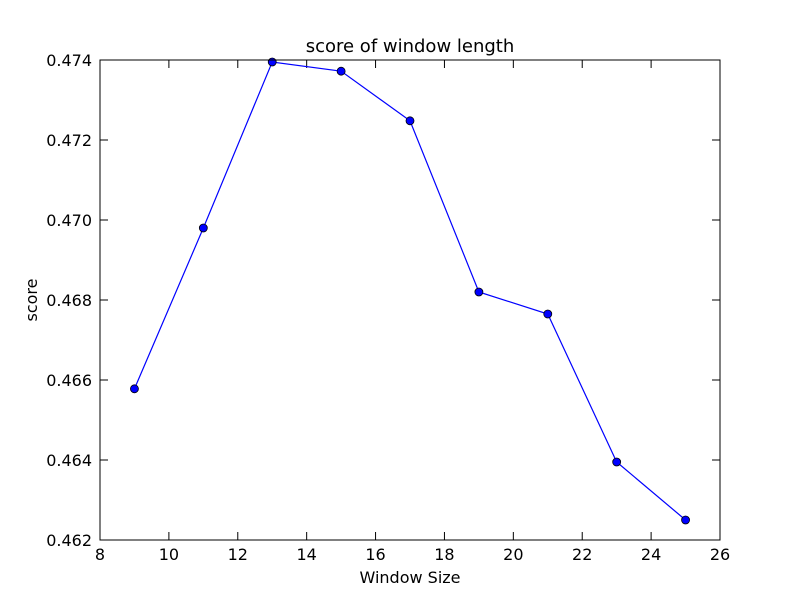 Image resolution: width=800 pixels, height=600 pixels. What do you see at coordinates (69, 60) in the screenshot?
I see `y-tick-label: 0.474` at bounding box center [69, 60].